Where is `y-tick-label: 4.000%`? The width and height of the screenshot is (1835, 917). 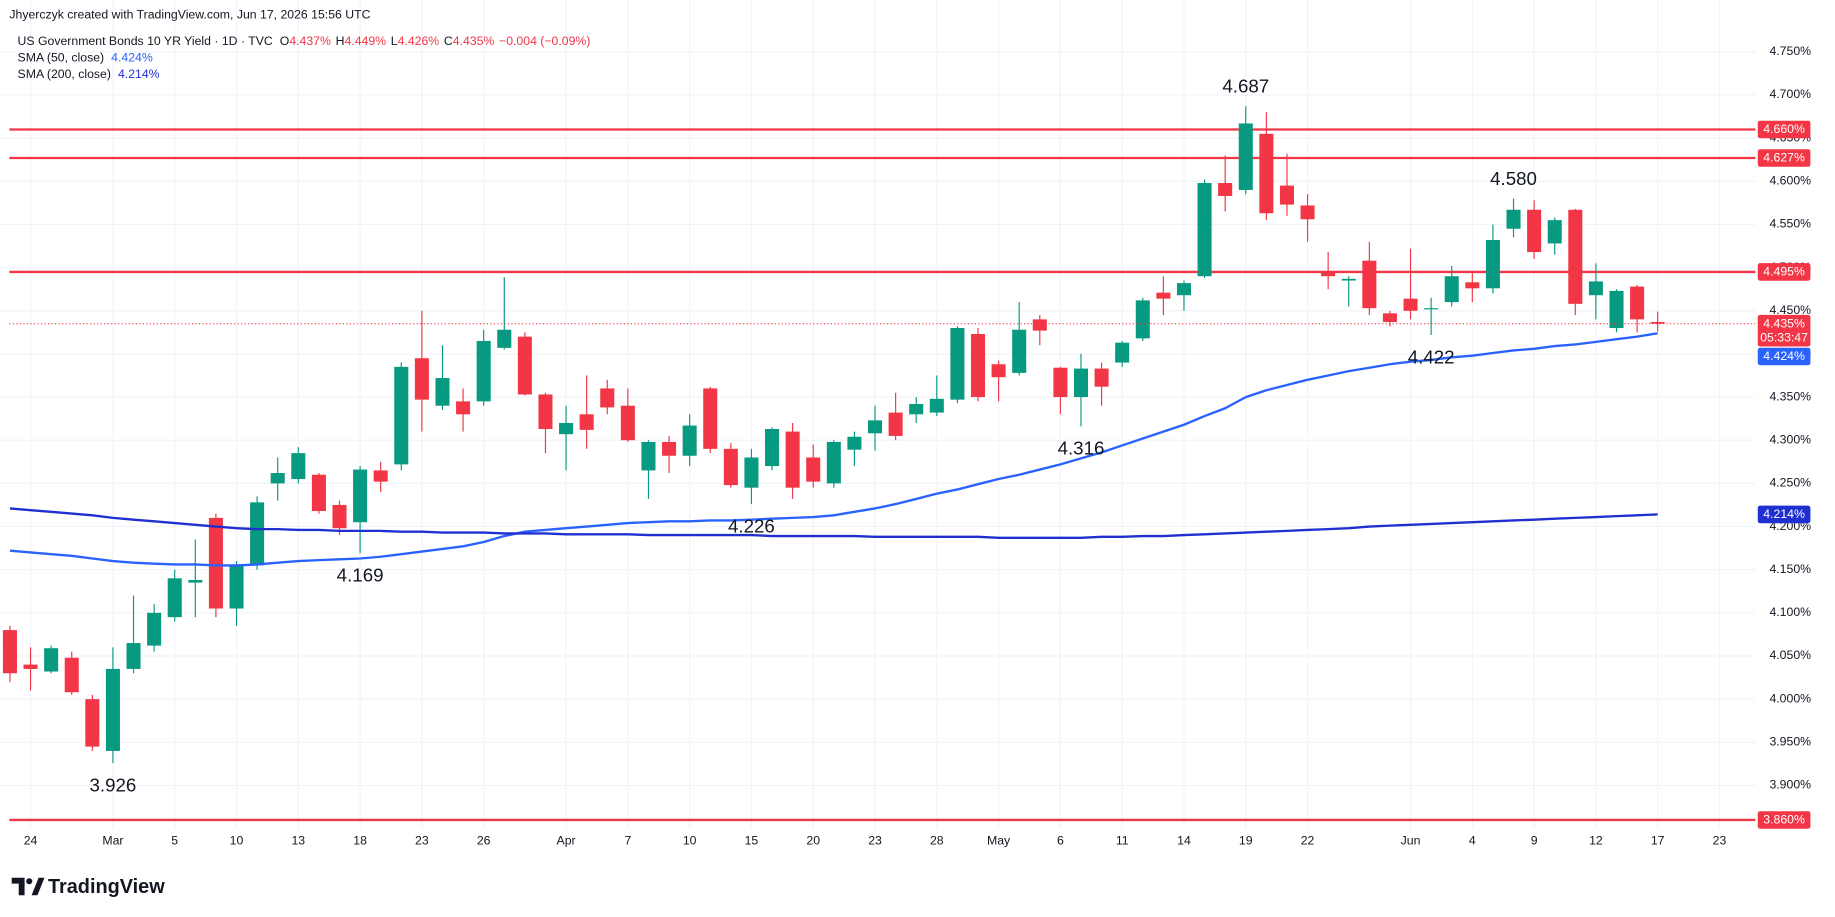
y-tick-label: 4.000% is located at coordinates (1790, 698).